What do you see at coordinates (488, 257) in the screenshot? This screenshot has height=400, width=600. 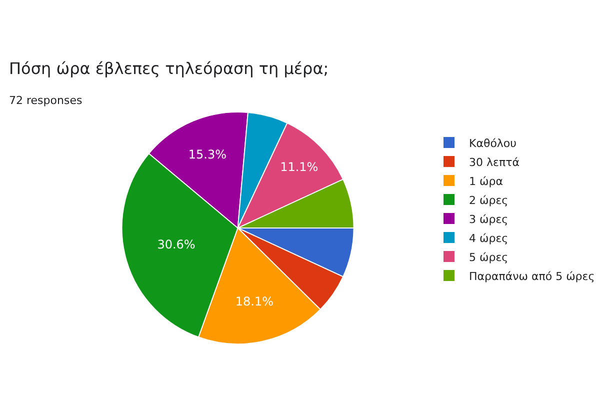 I see `legend-label: 5 ώρες` at bounding box center [488, 257].